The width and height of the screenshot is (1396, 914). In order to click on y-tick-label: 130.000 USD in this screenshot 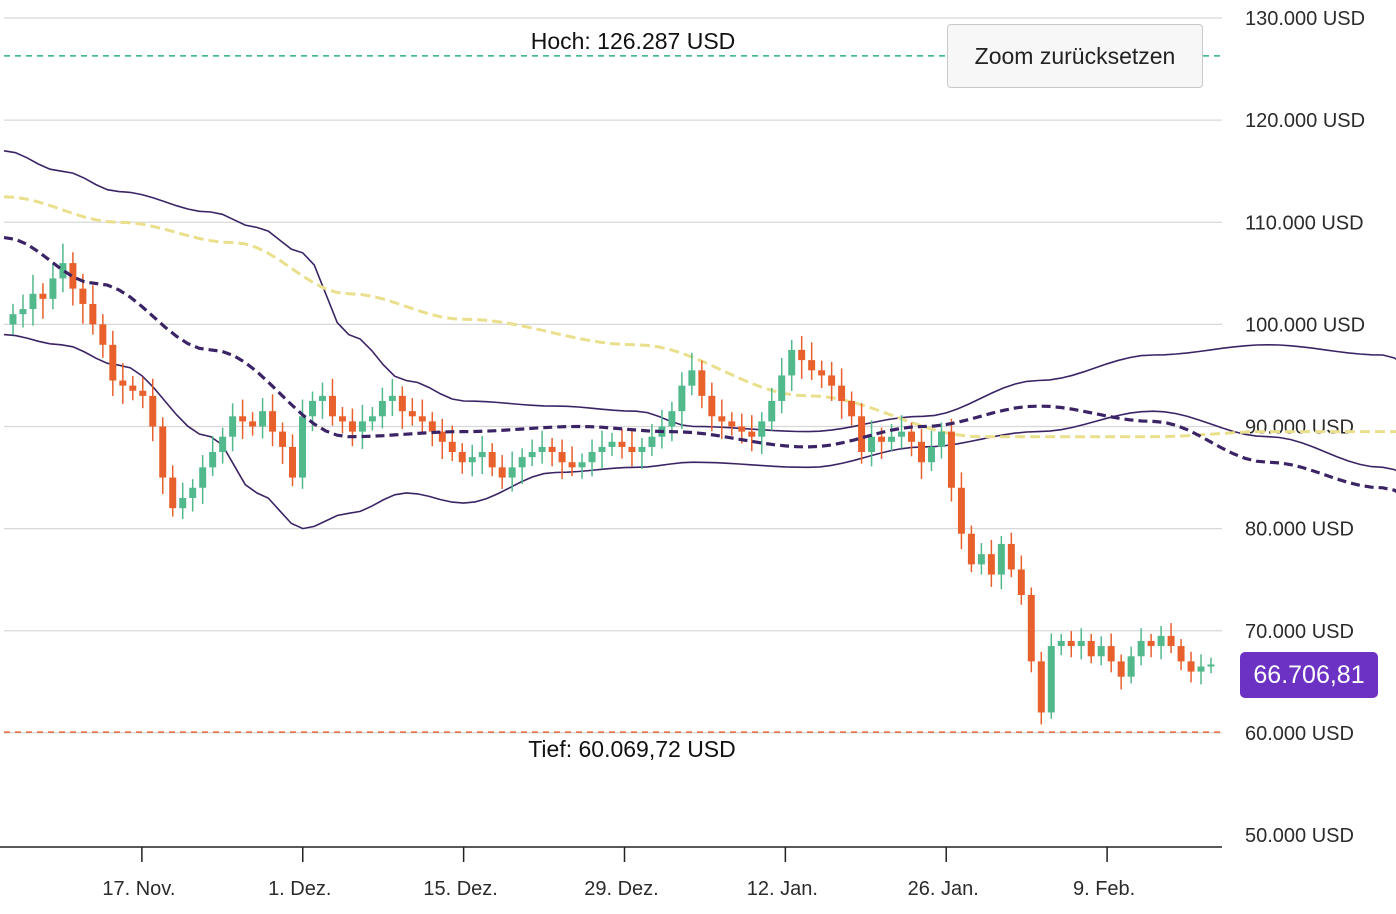, I will do `click(1305, 19)`.